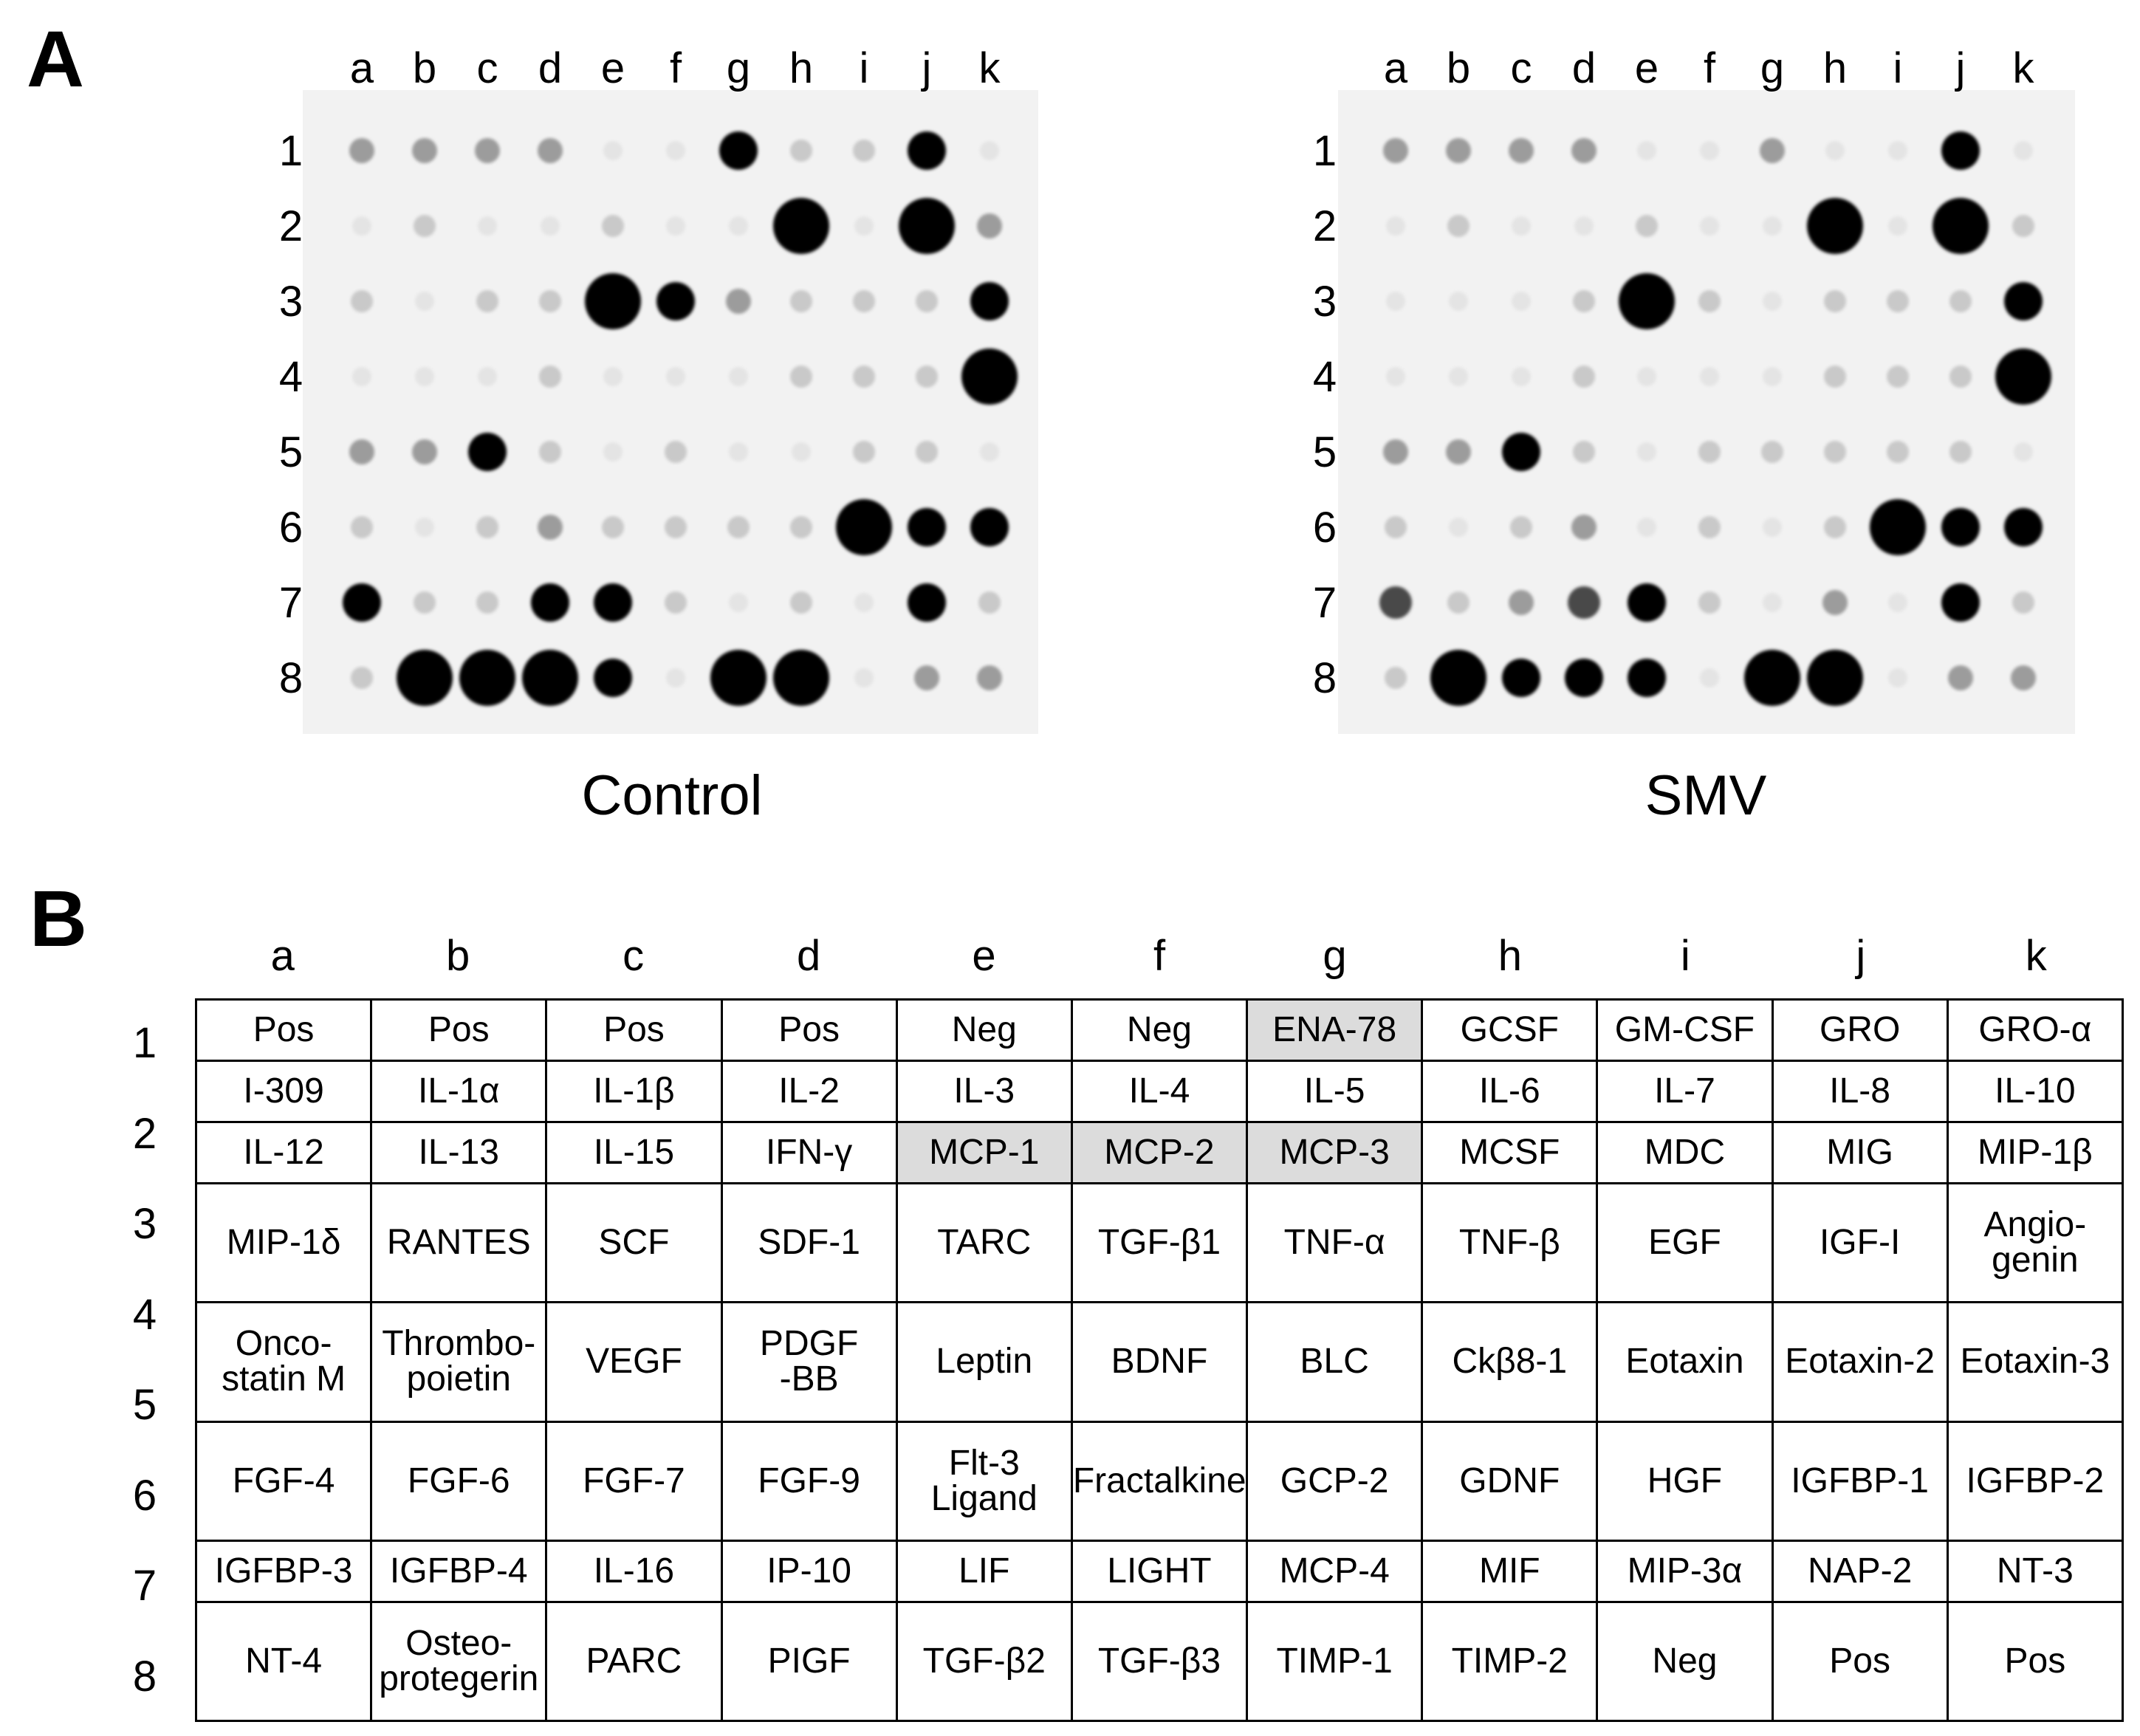 Image resolution: width=2140 pixels, height=1736 pixels. Describe the element at coordinates (1335, 1243) in the screenshot. I see `table-cell: TNF-α` at that location.